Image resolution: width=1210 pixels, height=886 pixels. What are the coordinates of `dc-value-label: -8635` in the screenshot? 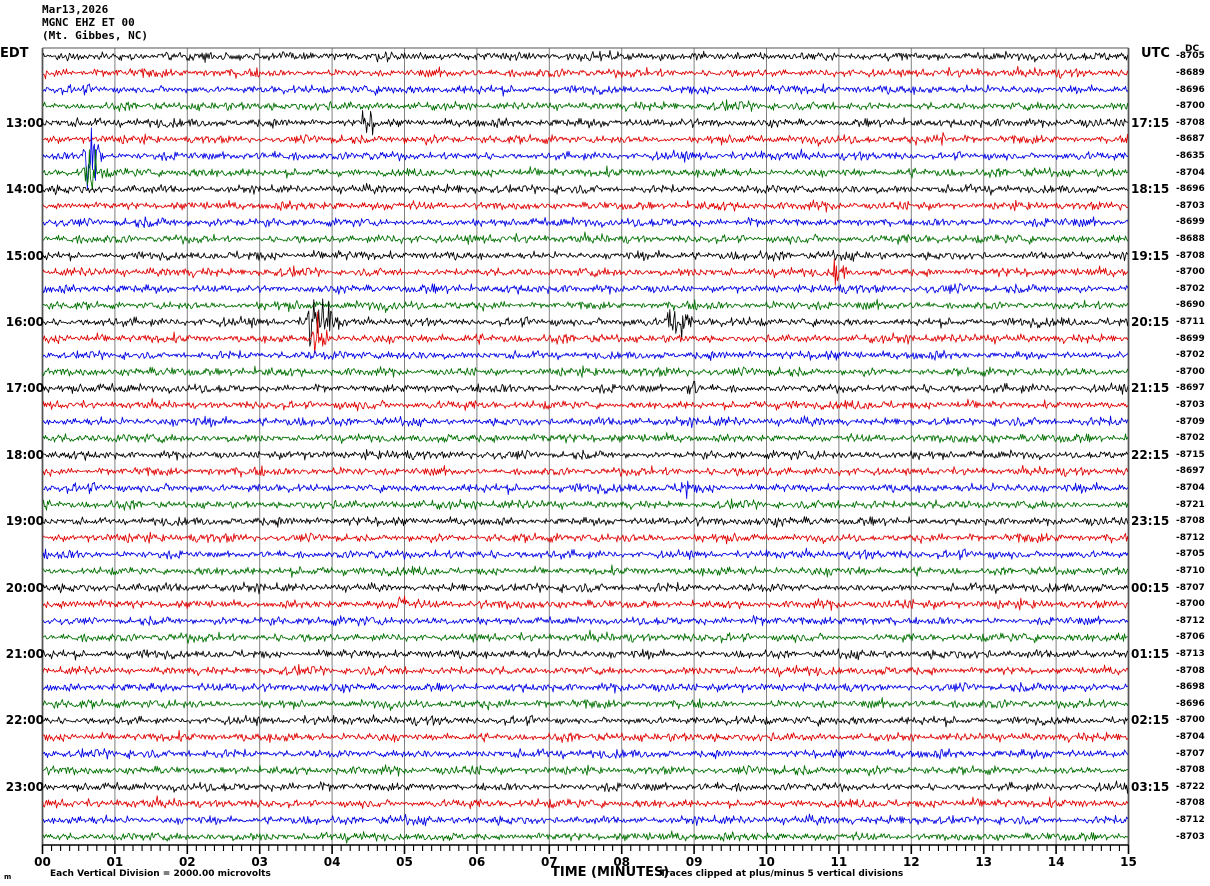 It's located at (1190, 155).